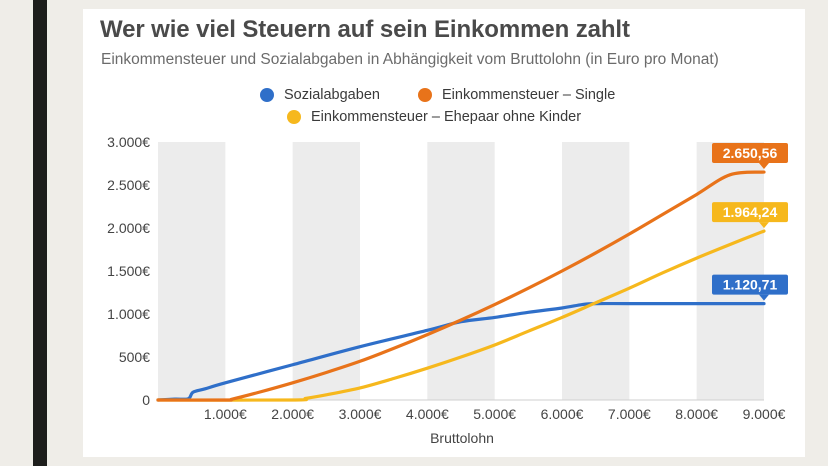  Describe the element at coordinates (134, 357) in the screenshot. I see `y-tick-label: 500€` at that location.